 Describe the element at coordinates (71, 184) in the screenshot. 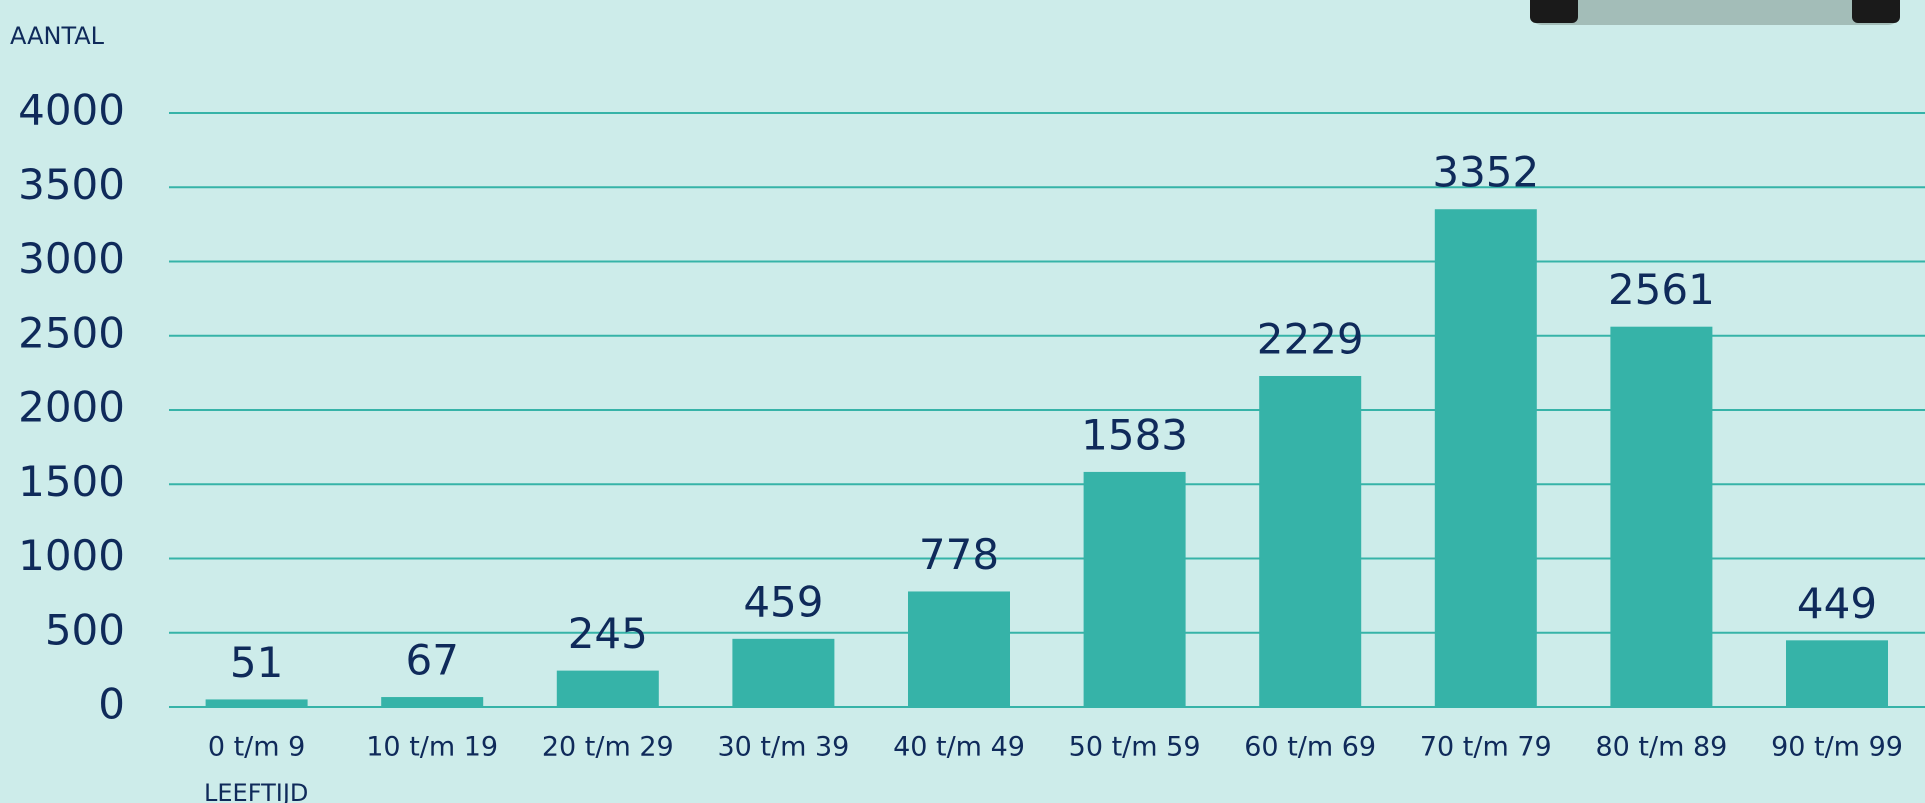

I see `y-tick-label: 3500` at that location.